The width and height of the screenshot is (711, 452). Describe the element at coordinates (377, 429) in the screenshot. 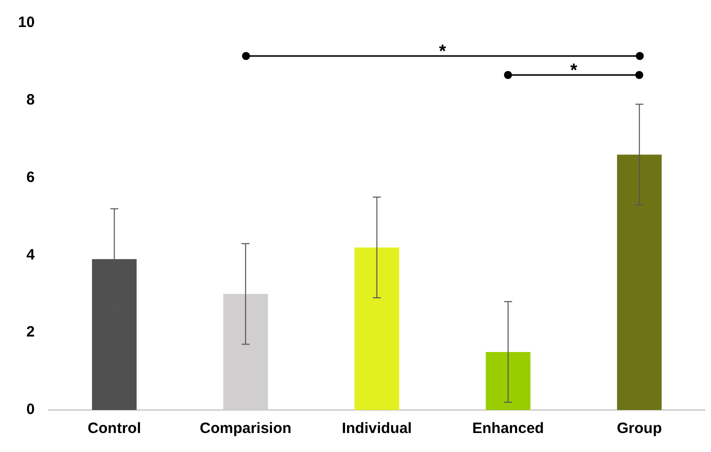

I see `x-tick-label: Individual` at that location.